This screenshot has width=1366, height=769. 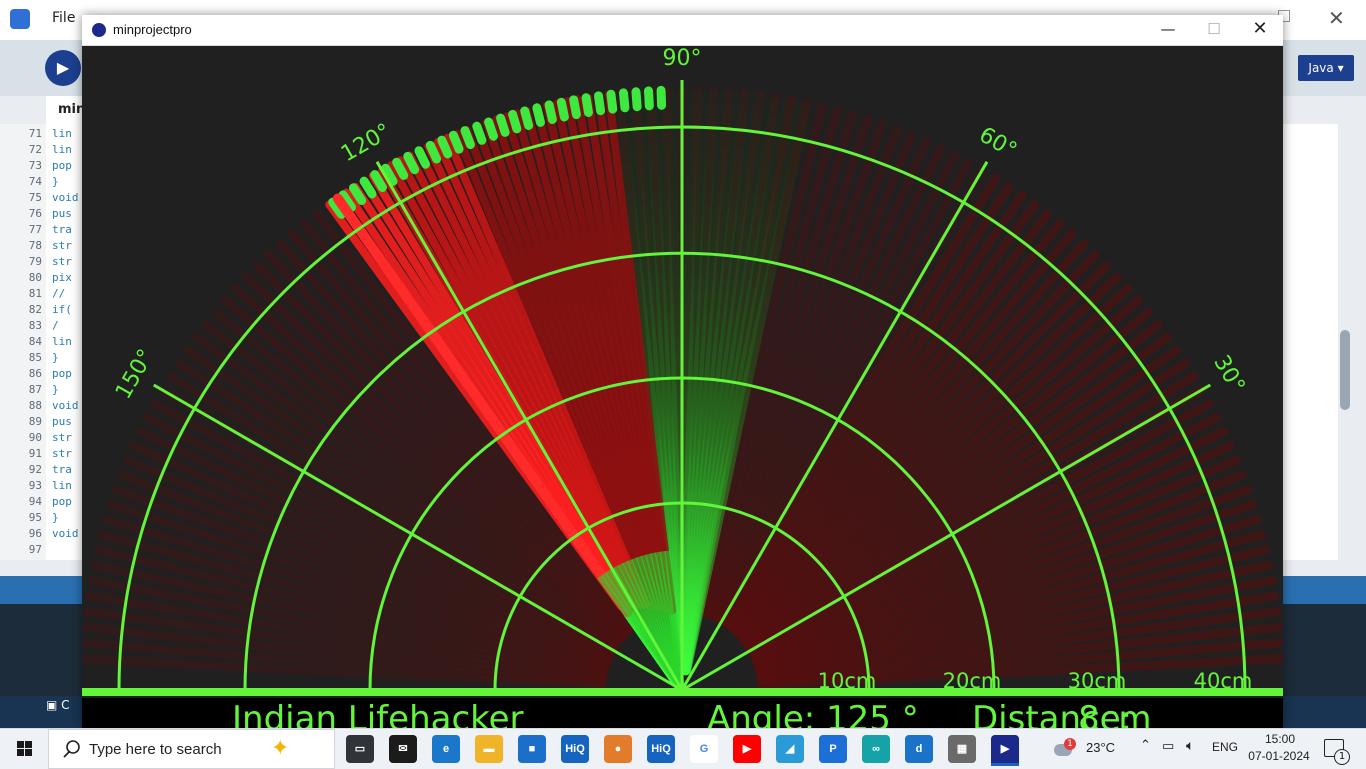 What do you see at coordinates (1097, 681) in the screenshot?
I see `range-label: 30cm` at bounding box center [1097, 681].